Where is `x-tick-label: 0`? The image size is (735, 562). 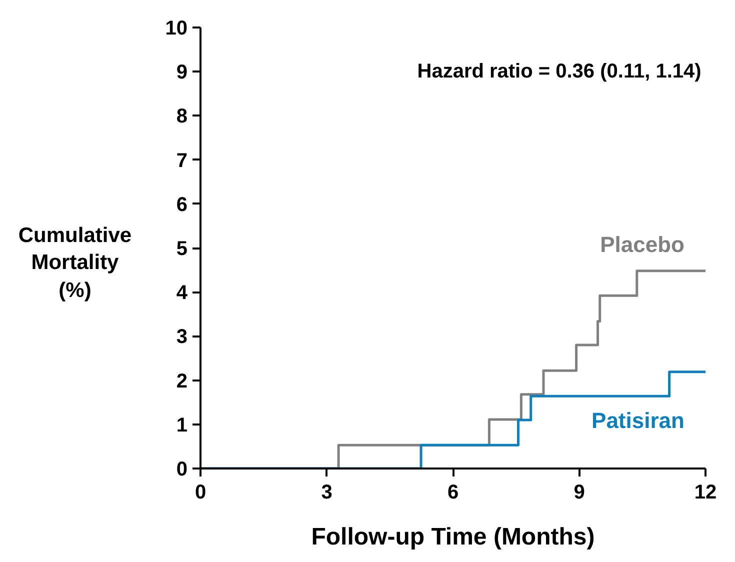
x-tick-label: 0 is located at coordinates (200, 493).